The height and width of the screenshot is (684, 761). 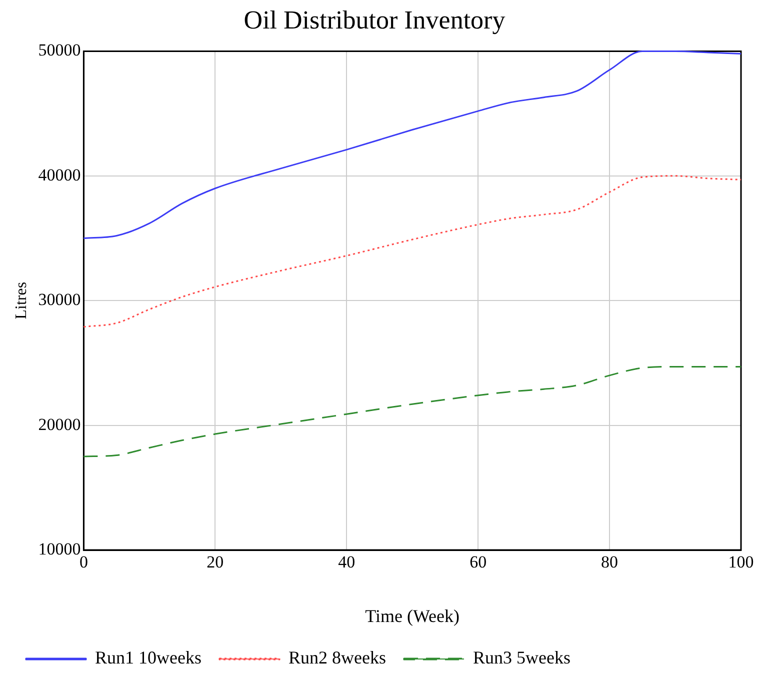 What do you see at coordinates (21, 301) in the screenshot?
I see `y-axis-title: Litres` at bounding box center [21, 301].